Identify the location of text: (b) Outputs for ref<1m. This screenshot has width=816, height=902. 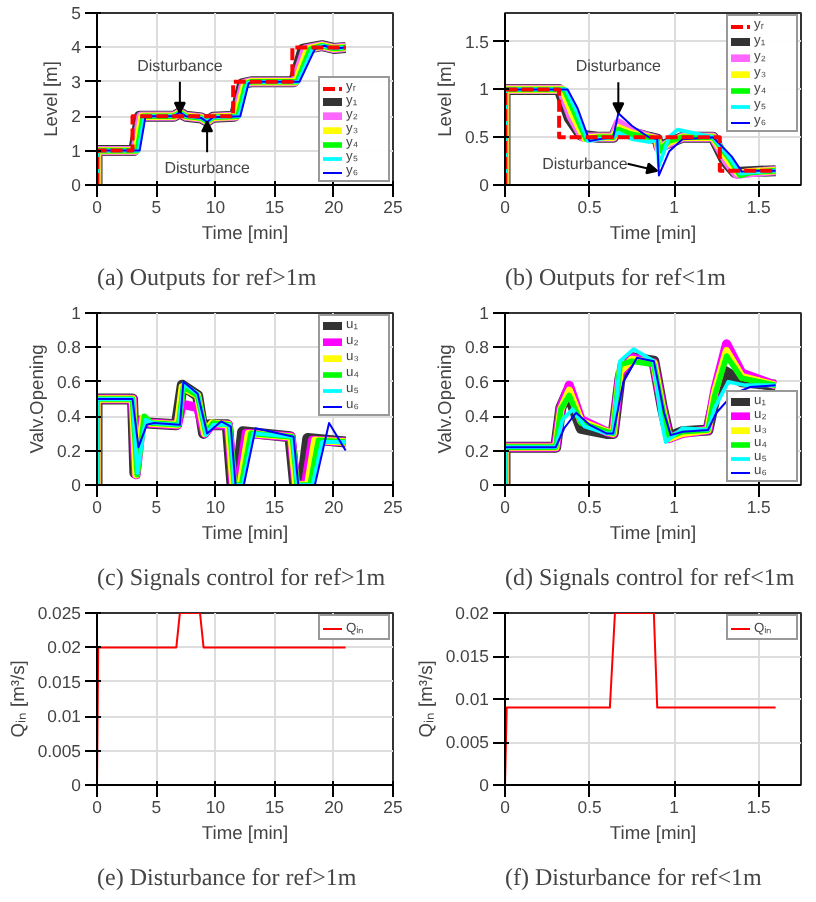
(616, 277).